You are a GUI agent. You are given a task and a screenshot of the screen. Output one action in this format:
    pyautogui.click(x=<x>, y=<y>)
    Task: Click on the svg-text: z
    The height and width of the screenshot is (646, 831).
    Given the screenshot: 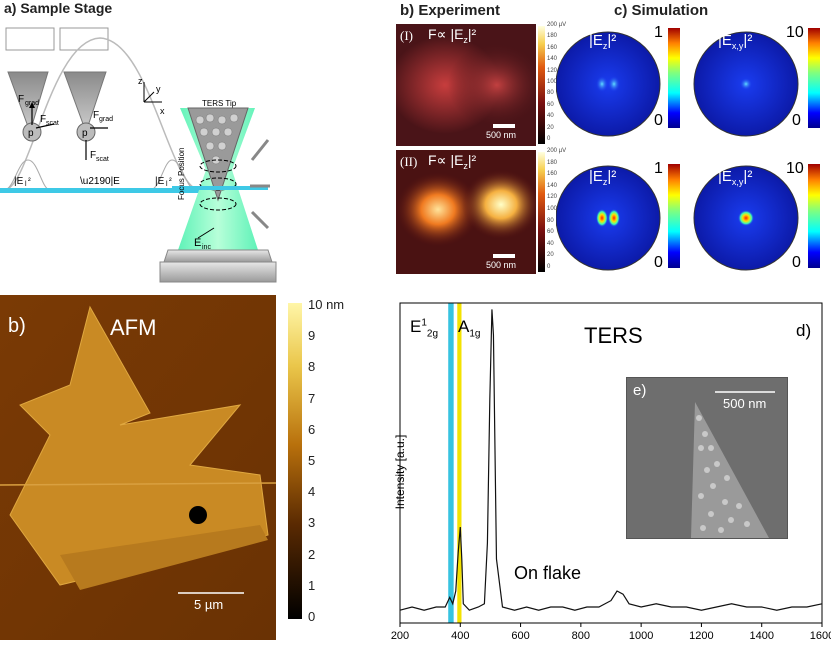 What is the action you would take?
    pyautogui.click(x=140, y=81)
    